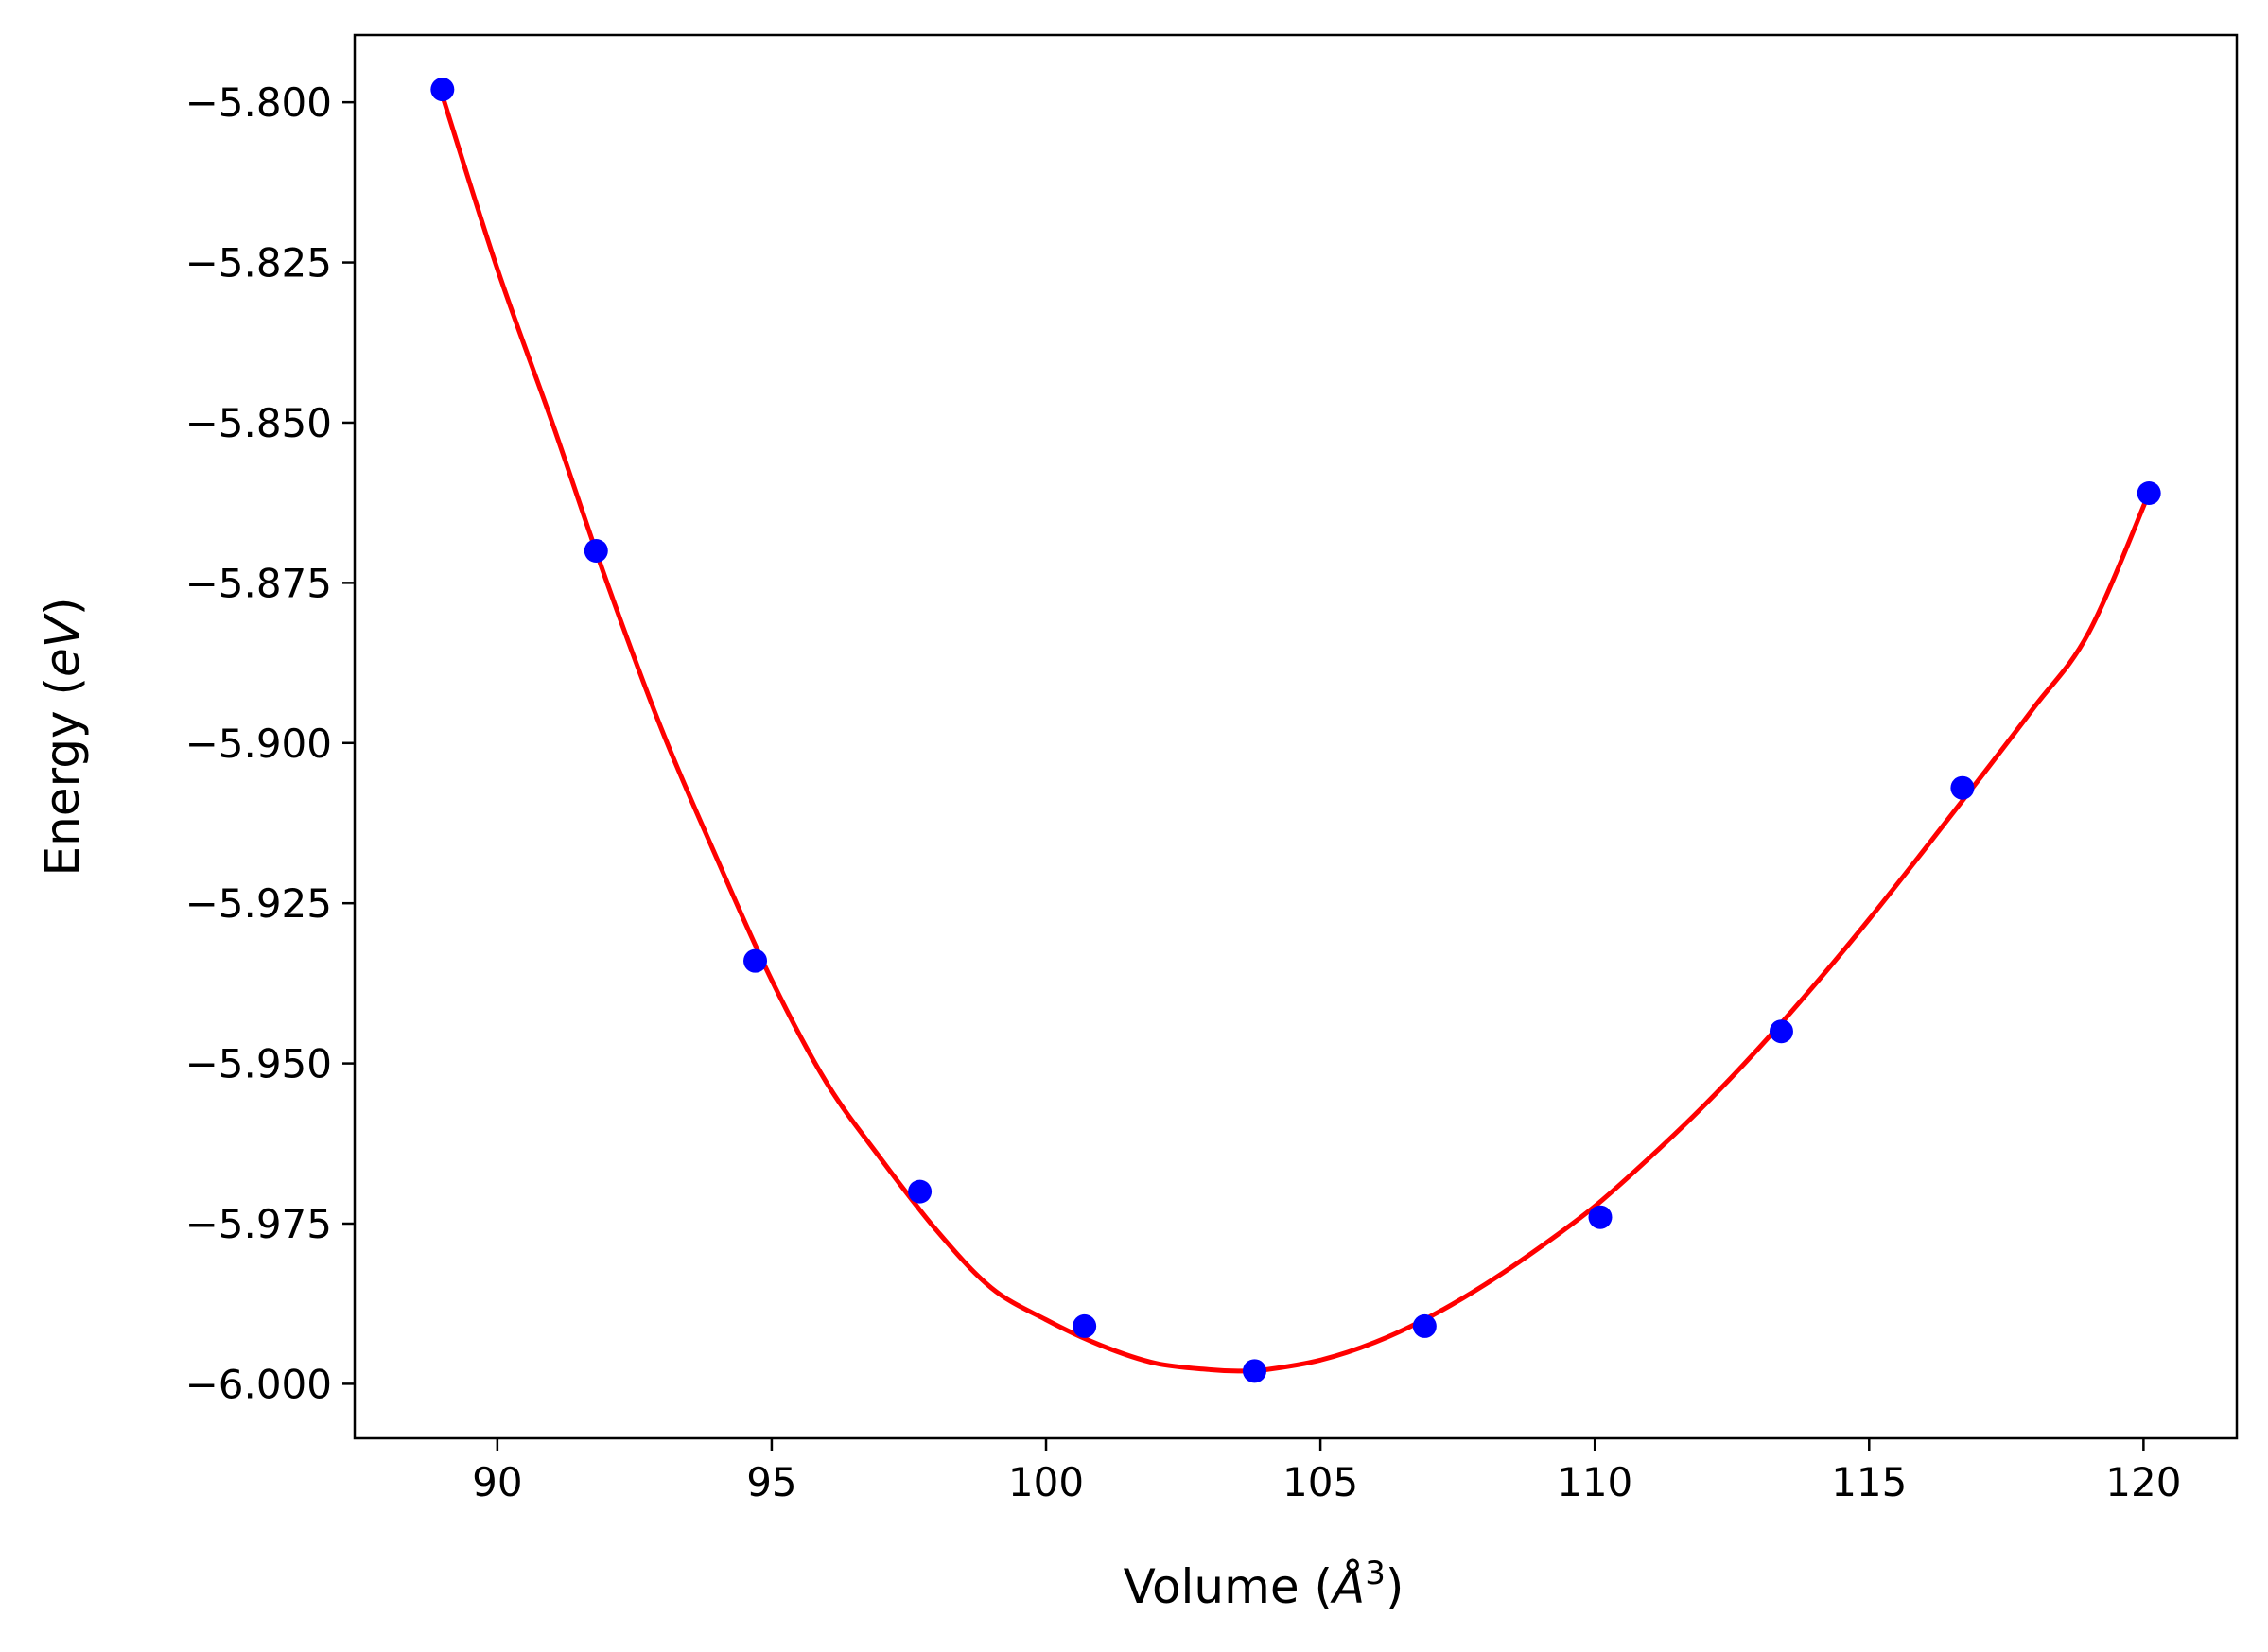  What do you see at coordinates (497, 1482) in the screenshot?
I see `x-tick-label: 90` at bounding box center [497, 1482].